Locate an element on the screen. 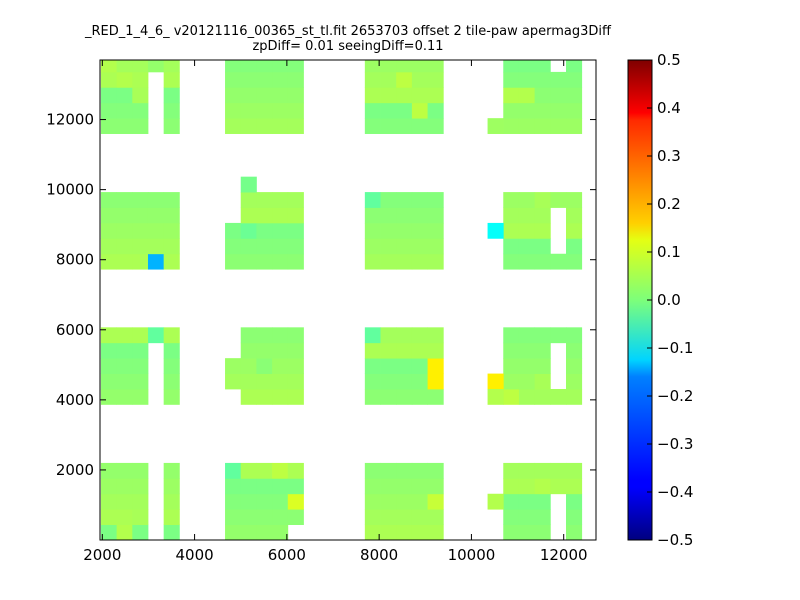  chart-title-line-2: zpDiff= 0.01 seeingDiff=0.11 is located at coordinates (348, 46).